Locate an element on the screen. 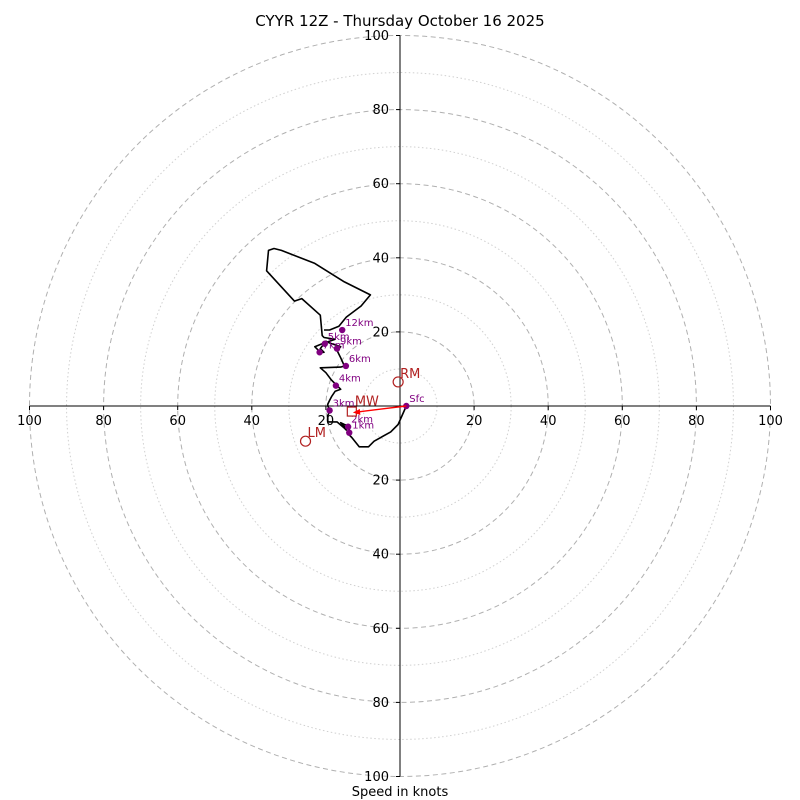  x-tick-labels: 100 80 60 40 20 20 40 60 80 100 is located at coordinates (400, 417).